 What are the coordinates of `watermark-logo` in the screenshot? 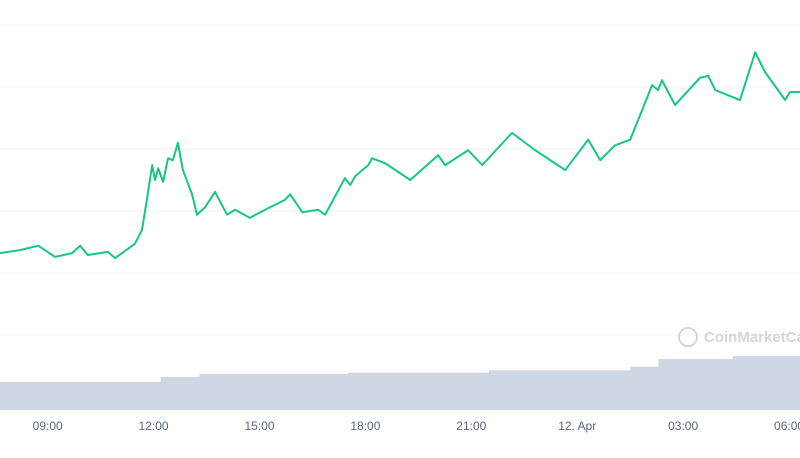 It's located at (688, 337).